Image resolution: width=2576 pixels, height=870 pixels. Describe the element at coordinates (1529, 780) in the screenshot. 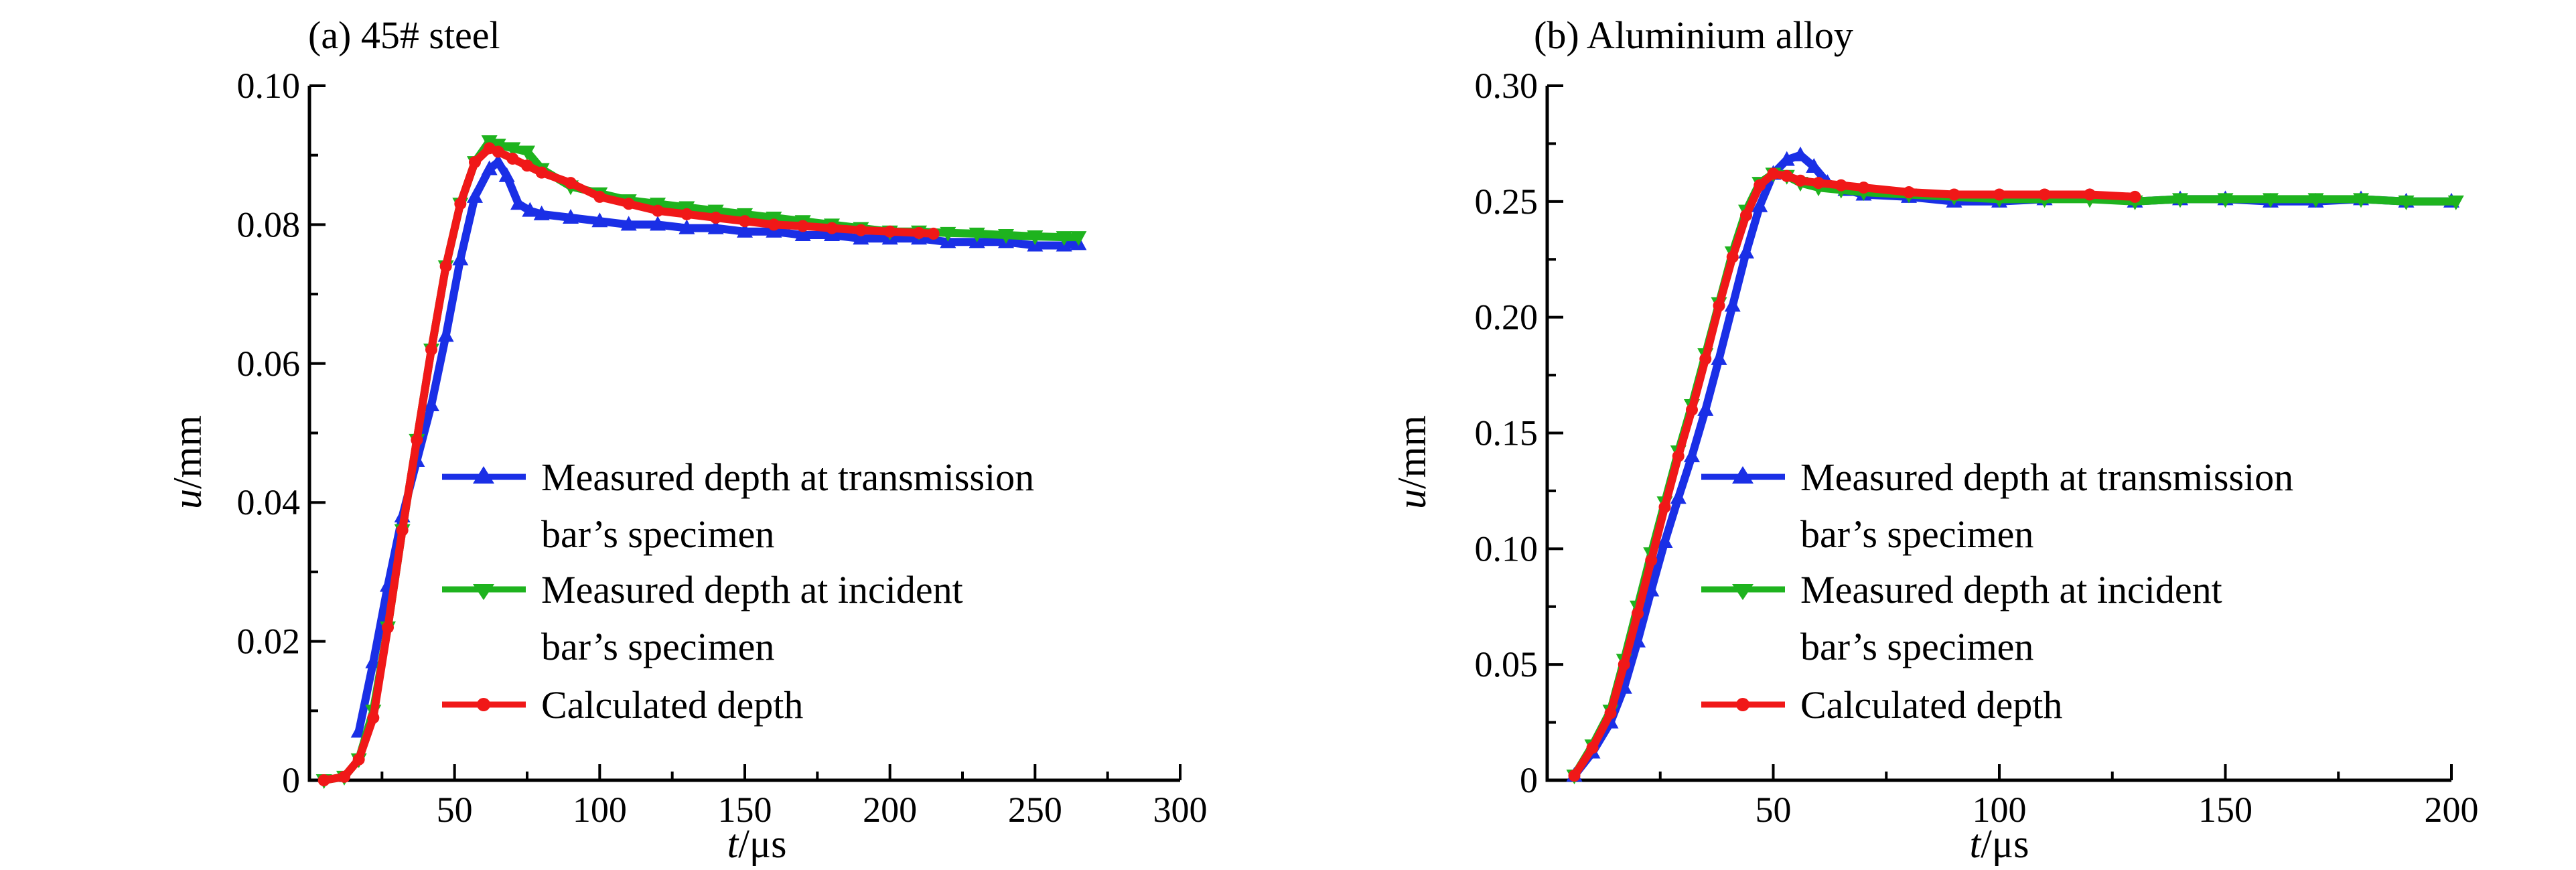

I see `panel-b-y-tick-label: 0` at that location.